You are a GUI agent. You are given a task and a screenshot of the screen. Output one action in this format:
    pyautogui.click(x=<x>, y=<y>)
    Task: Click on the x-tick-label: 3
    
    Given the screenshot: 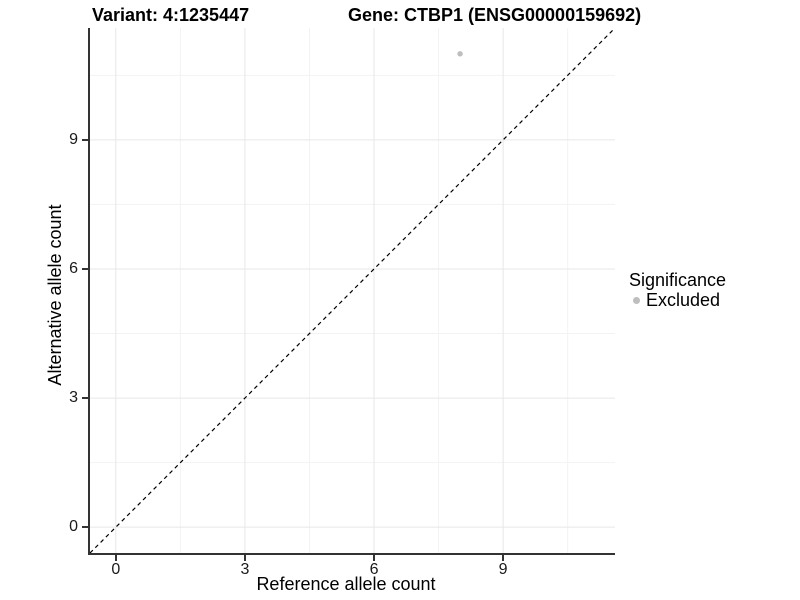 What is the action you would take?
    pyautogui.click(x=245, y=569)
    